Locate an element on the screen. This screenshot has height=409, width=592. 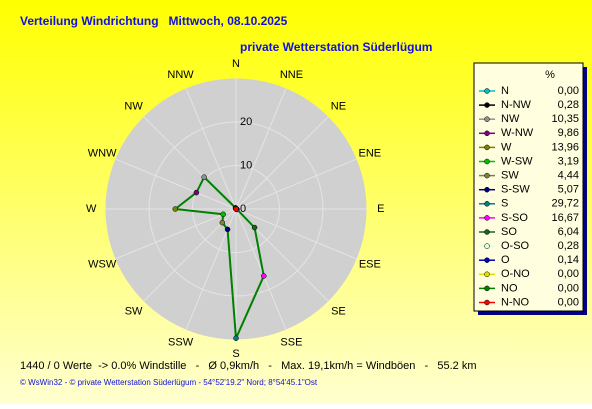
legend-label: SW is located at coordinates (510, 176).